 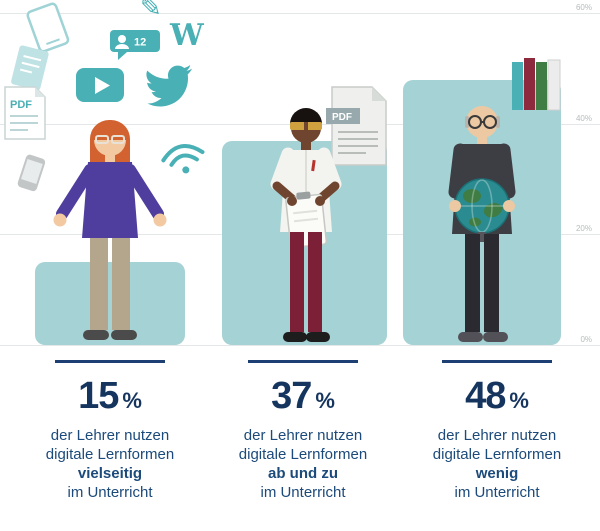 I want to click on stat-emphasis: wenig, so click(x=497, y=473).